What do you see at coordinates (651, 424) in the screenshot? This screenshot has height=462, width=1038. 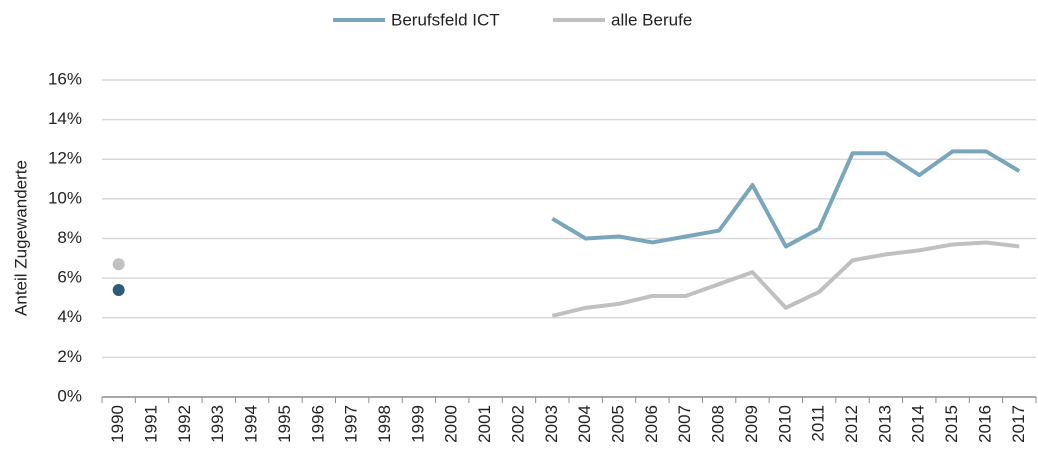 I see `x-tick-label: 2006` at bounding box center [651, 424].